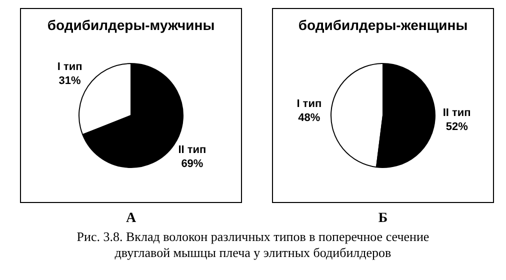  What do you see at coordinates (383, 219) in the screenshot?
I see `text: Б` at bounding box center [383, 219].